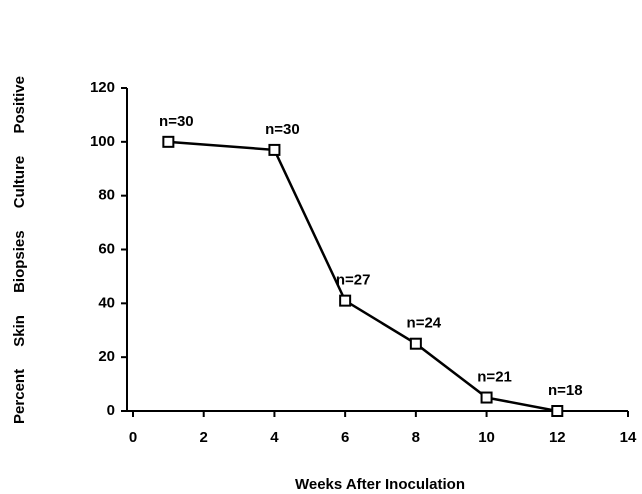 This screenshot has width=642, height=494. I want to click on annotation: n=27, so click(353, 280).